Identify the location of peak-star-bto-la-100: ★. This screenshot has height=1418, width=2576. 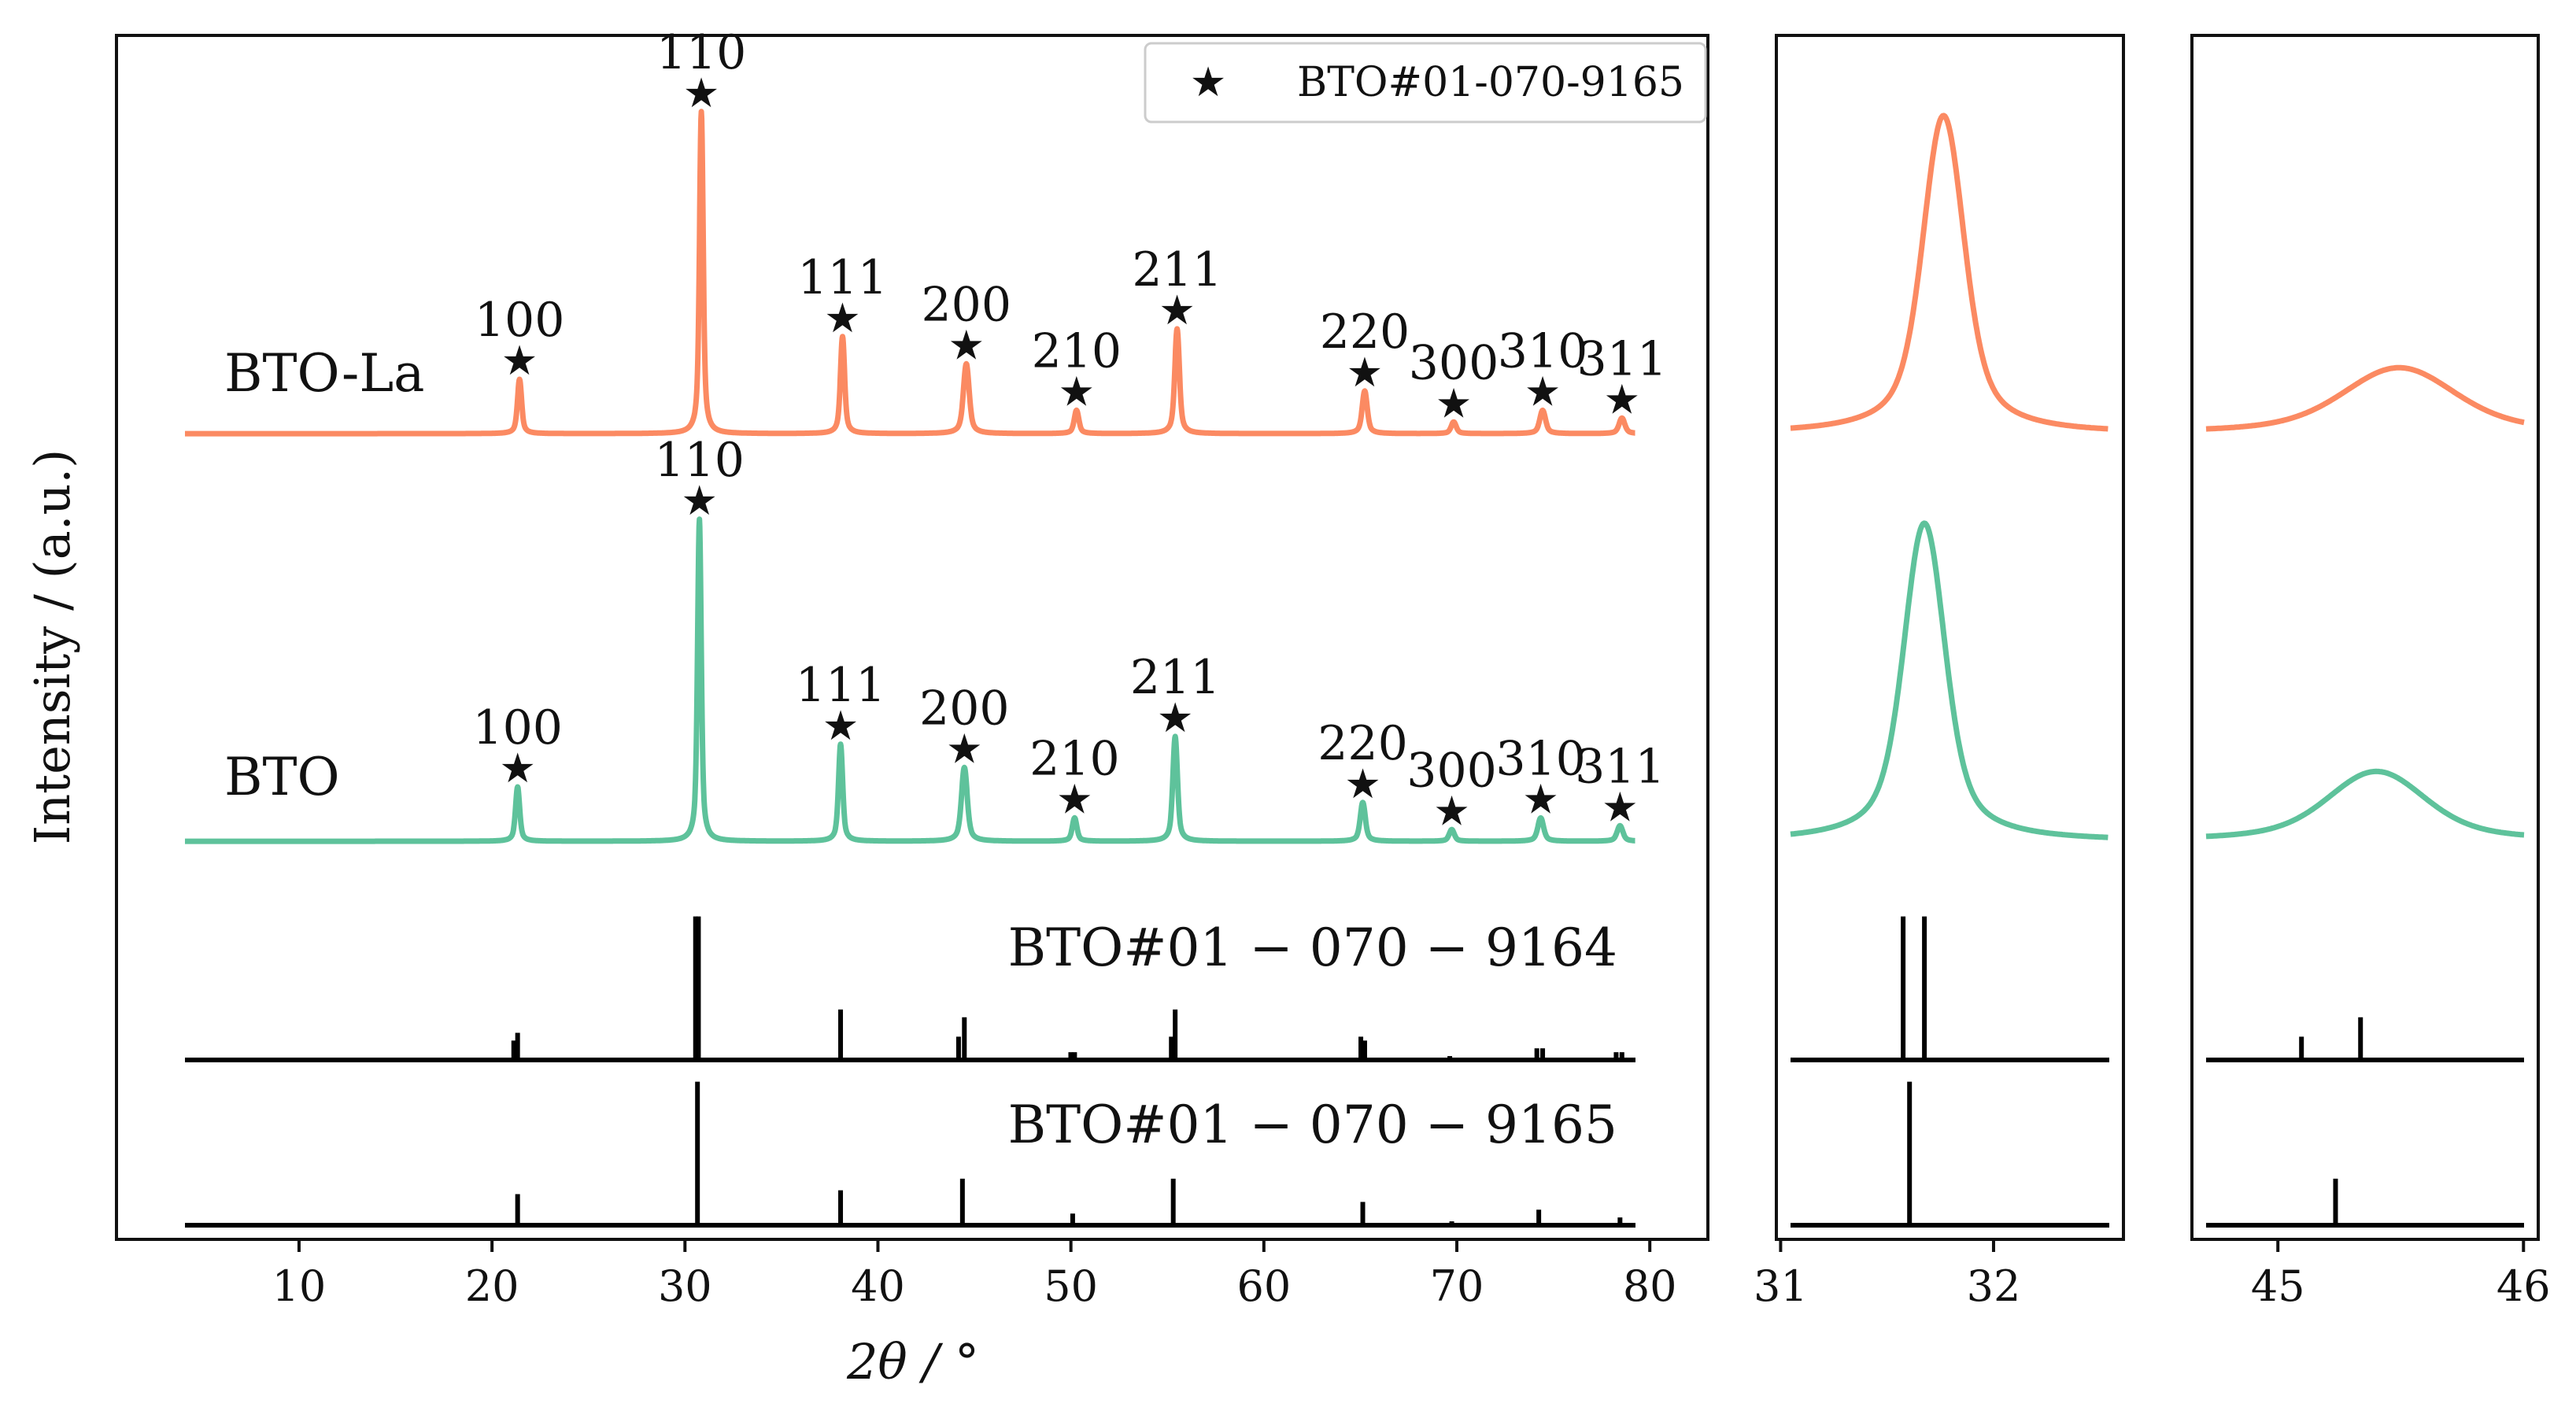
(519, 361).